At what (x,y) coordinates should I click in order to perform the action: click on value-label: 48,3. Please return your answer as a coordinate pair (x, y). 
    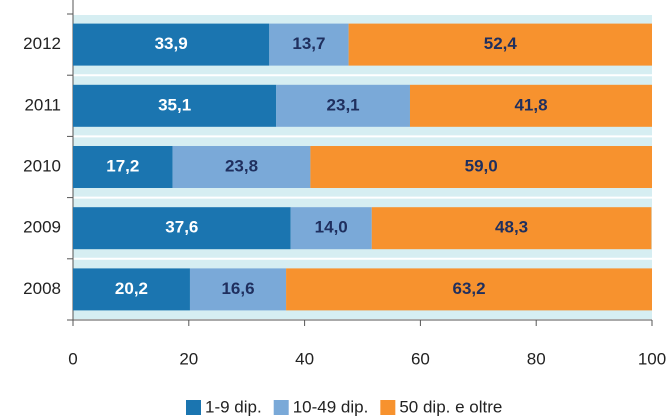
    Looking at the image, I should click on (511, 227).